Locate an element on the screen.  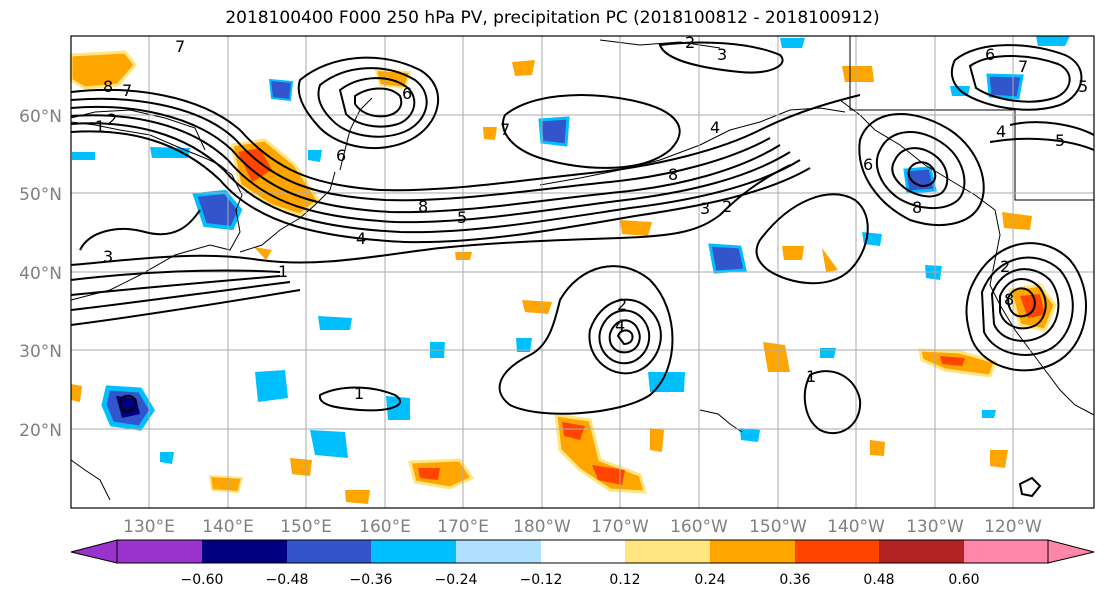
lon-label-150E: 150°E is located at coordinates (306, 527).